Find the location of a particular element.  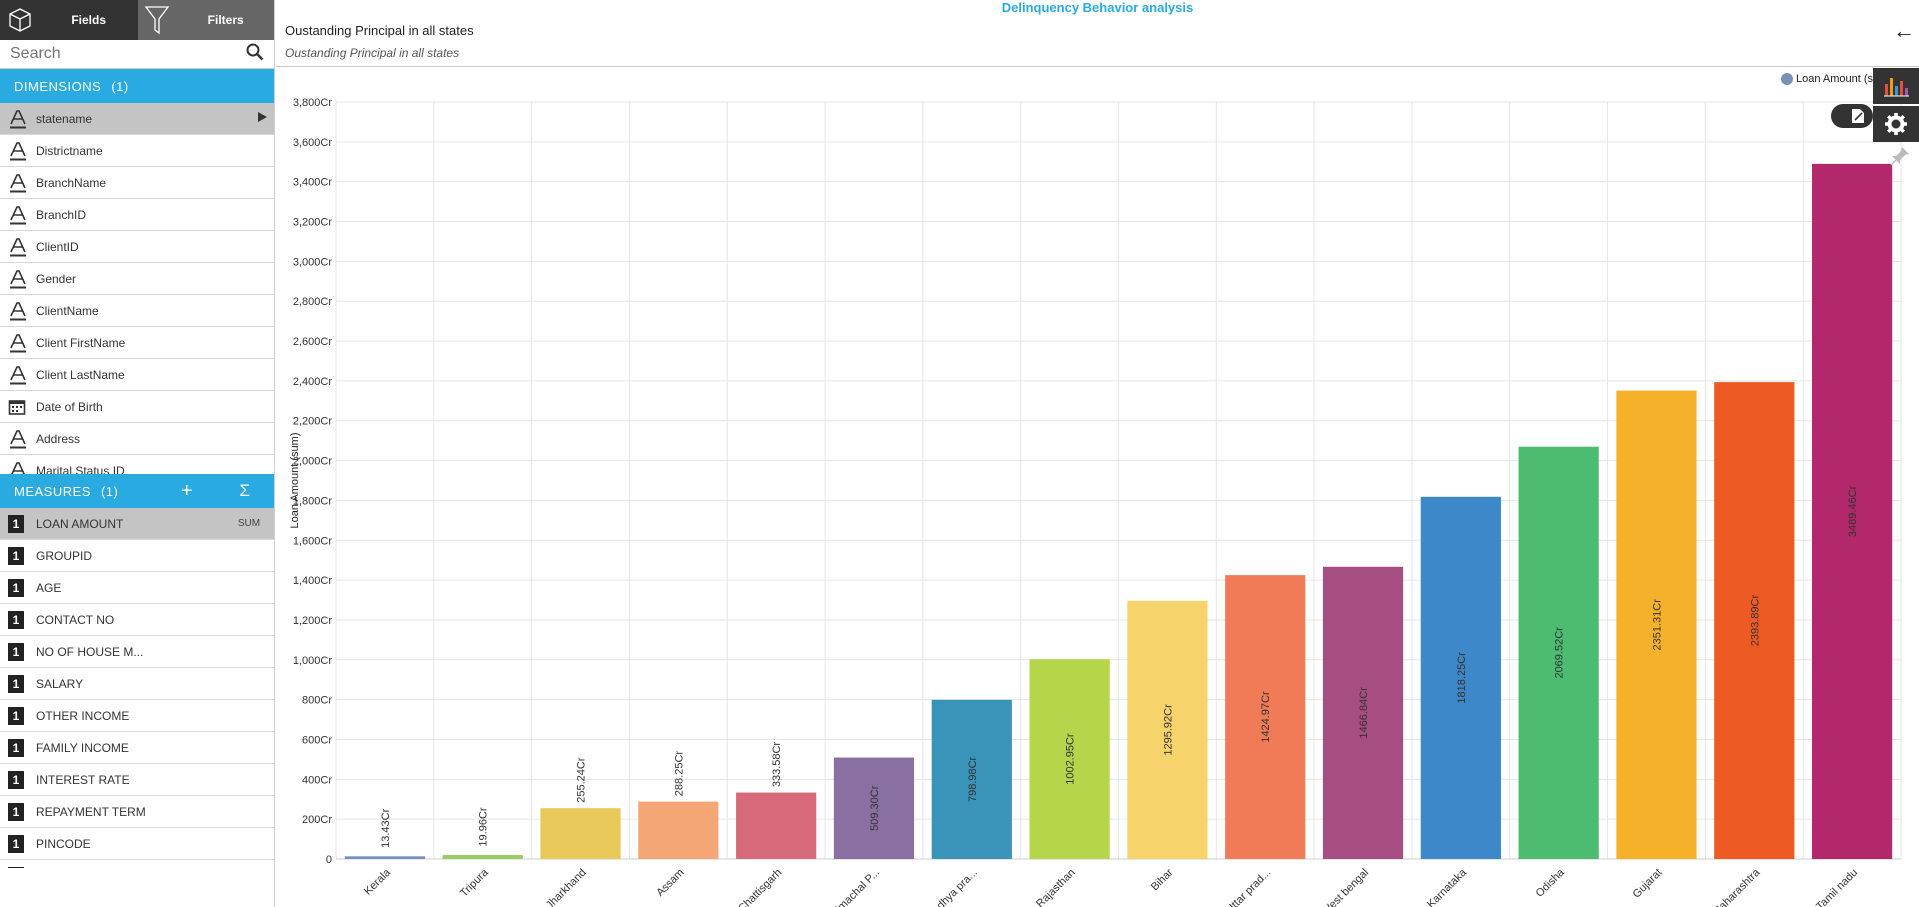

measure-label: REPAYMENT TERM is located at coordinates (91, 811).